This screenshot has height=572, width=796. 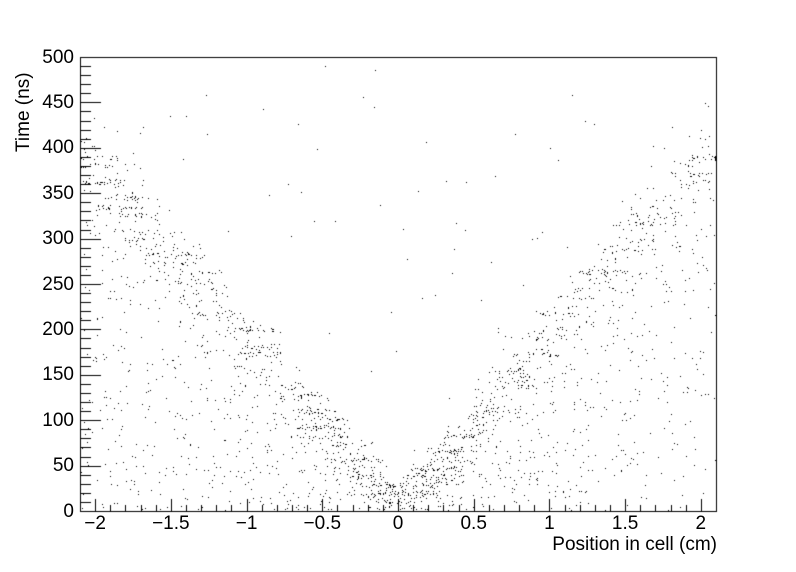 What do you see at coordinates (58, 148) in the screenshot?
I see `y-tick-label-8: 400` at bounding box center [58, 148].